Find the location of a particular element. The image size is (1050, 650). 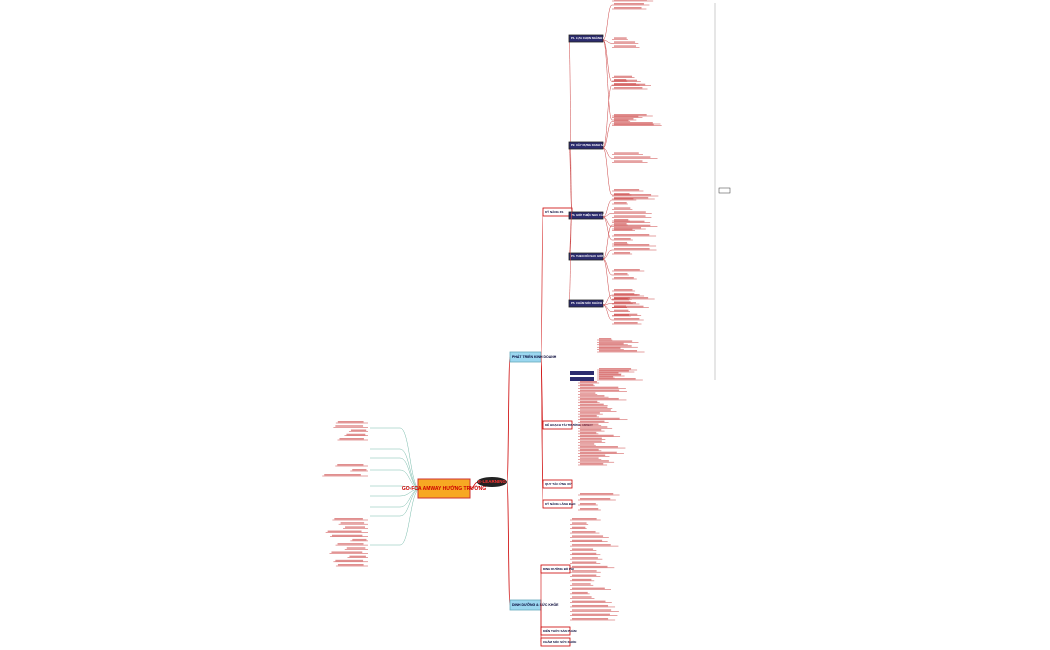

step: P1. LỰA CHỌN NGÀNH KINH DOANH is located at coordinates (596, 37).